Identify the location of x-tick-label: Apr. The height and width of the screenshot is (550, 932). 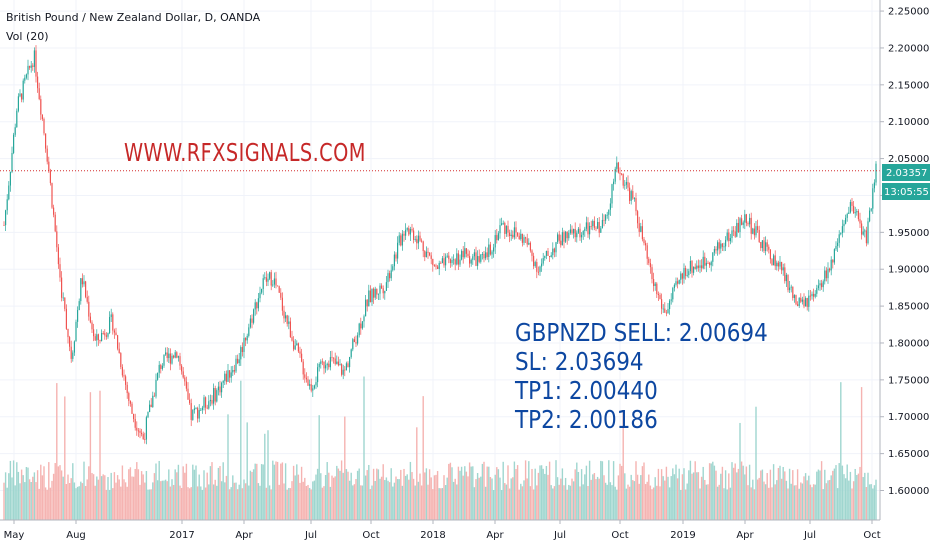
(244, 535).